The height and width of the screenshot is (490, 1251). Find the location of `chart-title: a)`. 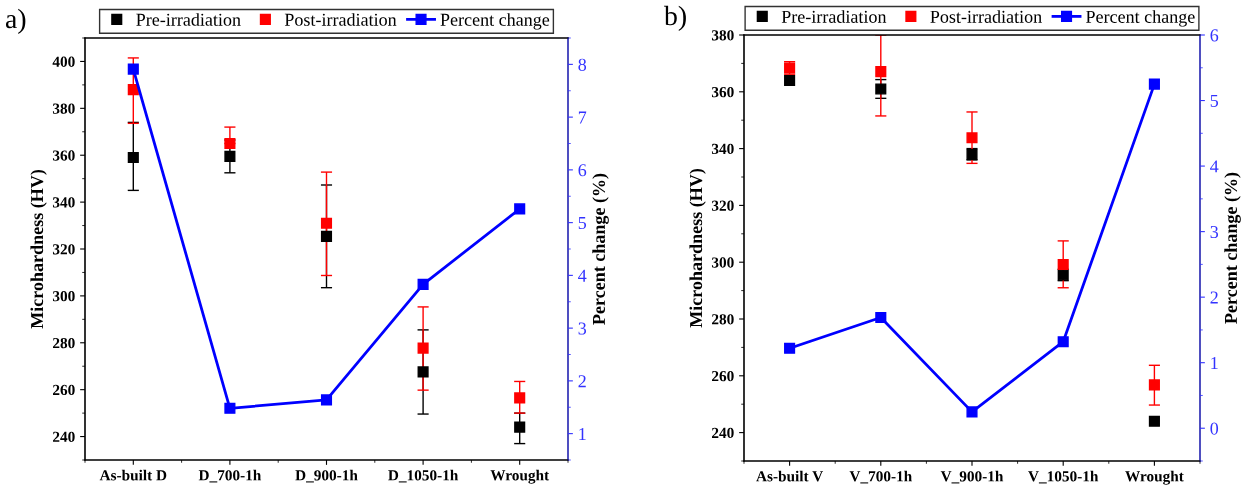

chart-title: a) is located at coordinates (15, 21).